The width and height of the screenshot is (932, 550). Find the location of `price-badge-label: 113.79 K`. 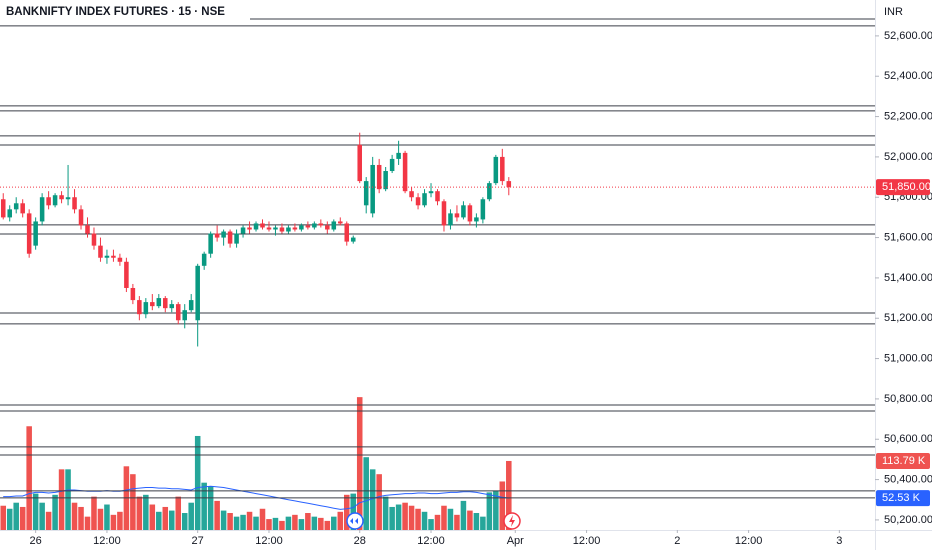

price-badge-label: 113.79 K is located at coordinates (904, 461).